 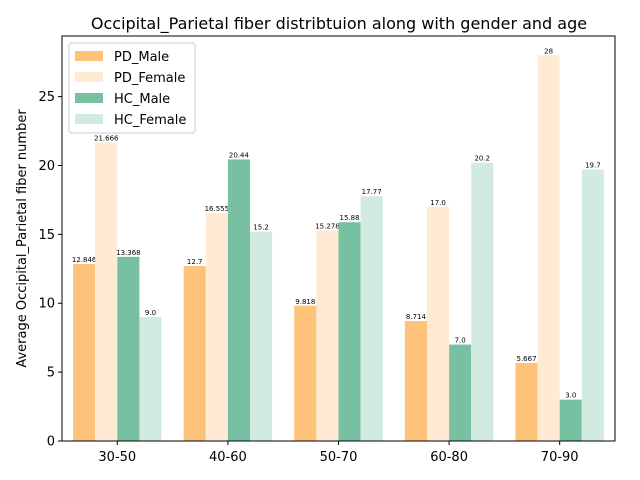 I want to click on value-label: 20.44, so click(x=239, y=155).